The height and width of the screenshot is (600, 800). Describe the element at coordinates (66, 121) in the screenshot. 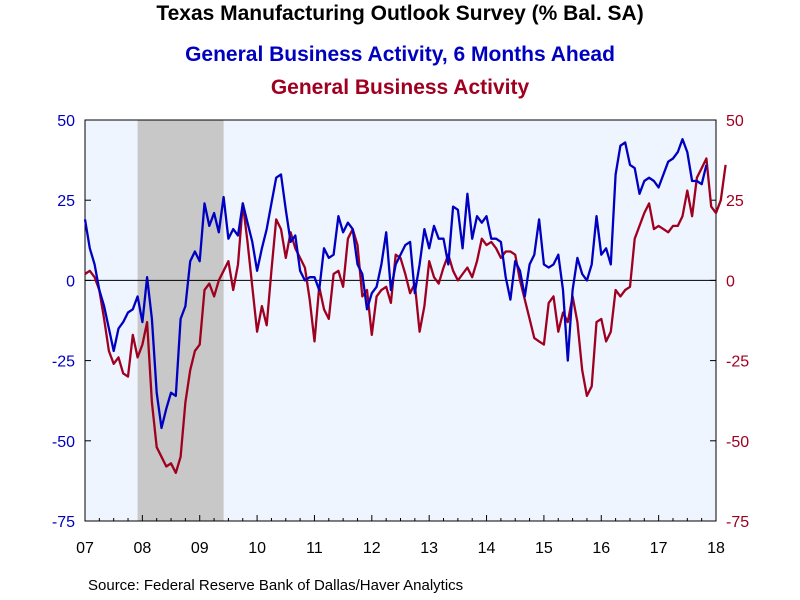

I see `y-tick-label-left: 50` at that location.